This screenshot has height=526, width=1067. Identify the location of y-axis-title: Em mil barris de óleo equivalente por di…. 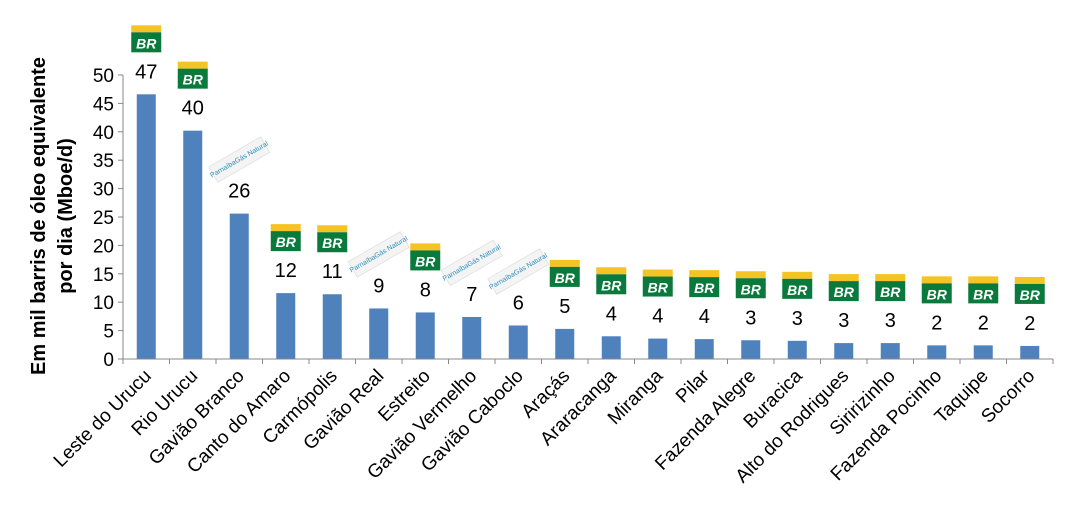
(52, 216).